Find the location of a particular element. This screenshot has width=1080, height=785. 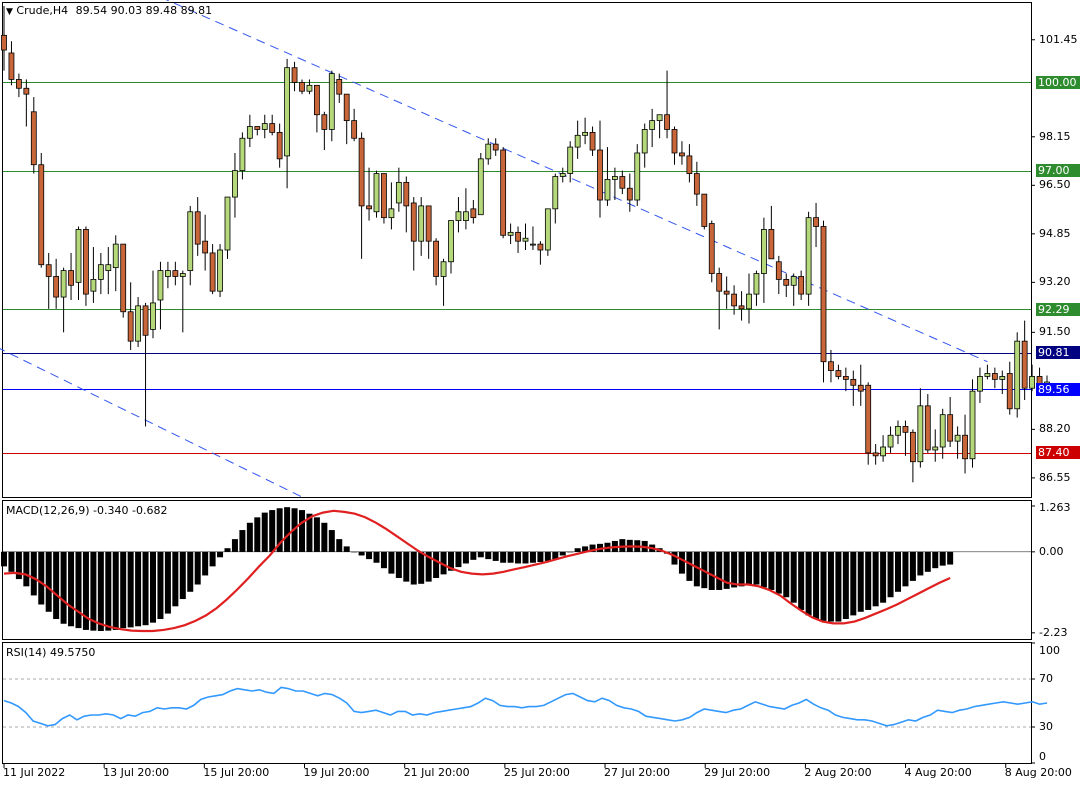

price-level-tag: 97.00 is located at coordinates (1058, 171).